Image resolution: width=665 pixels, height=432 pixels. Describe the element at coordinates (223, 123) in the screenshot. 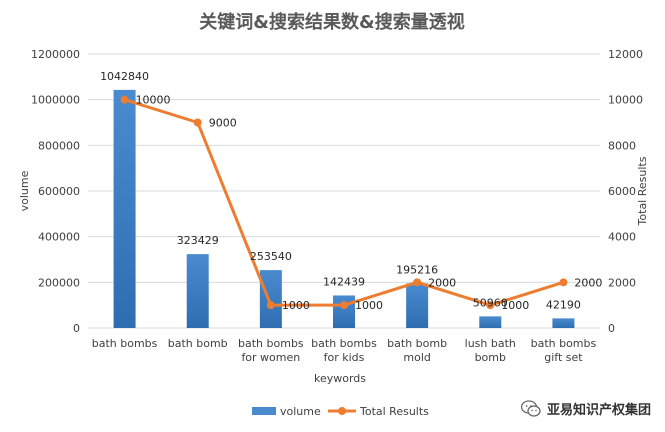

I see `total-results-data-label: 9000` at that location.